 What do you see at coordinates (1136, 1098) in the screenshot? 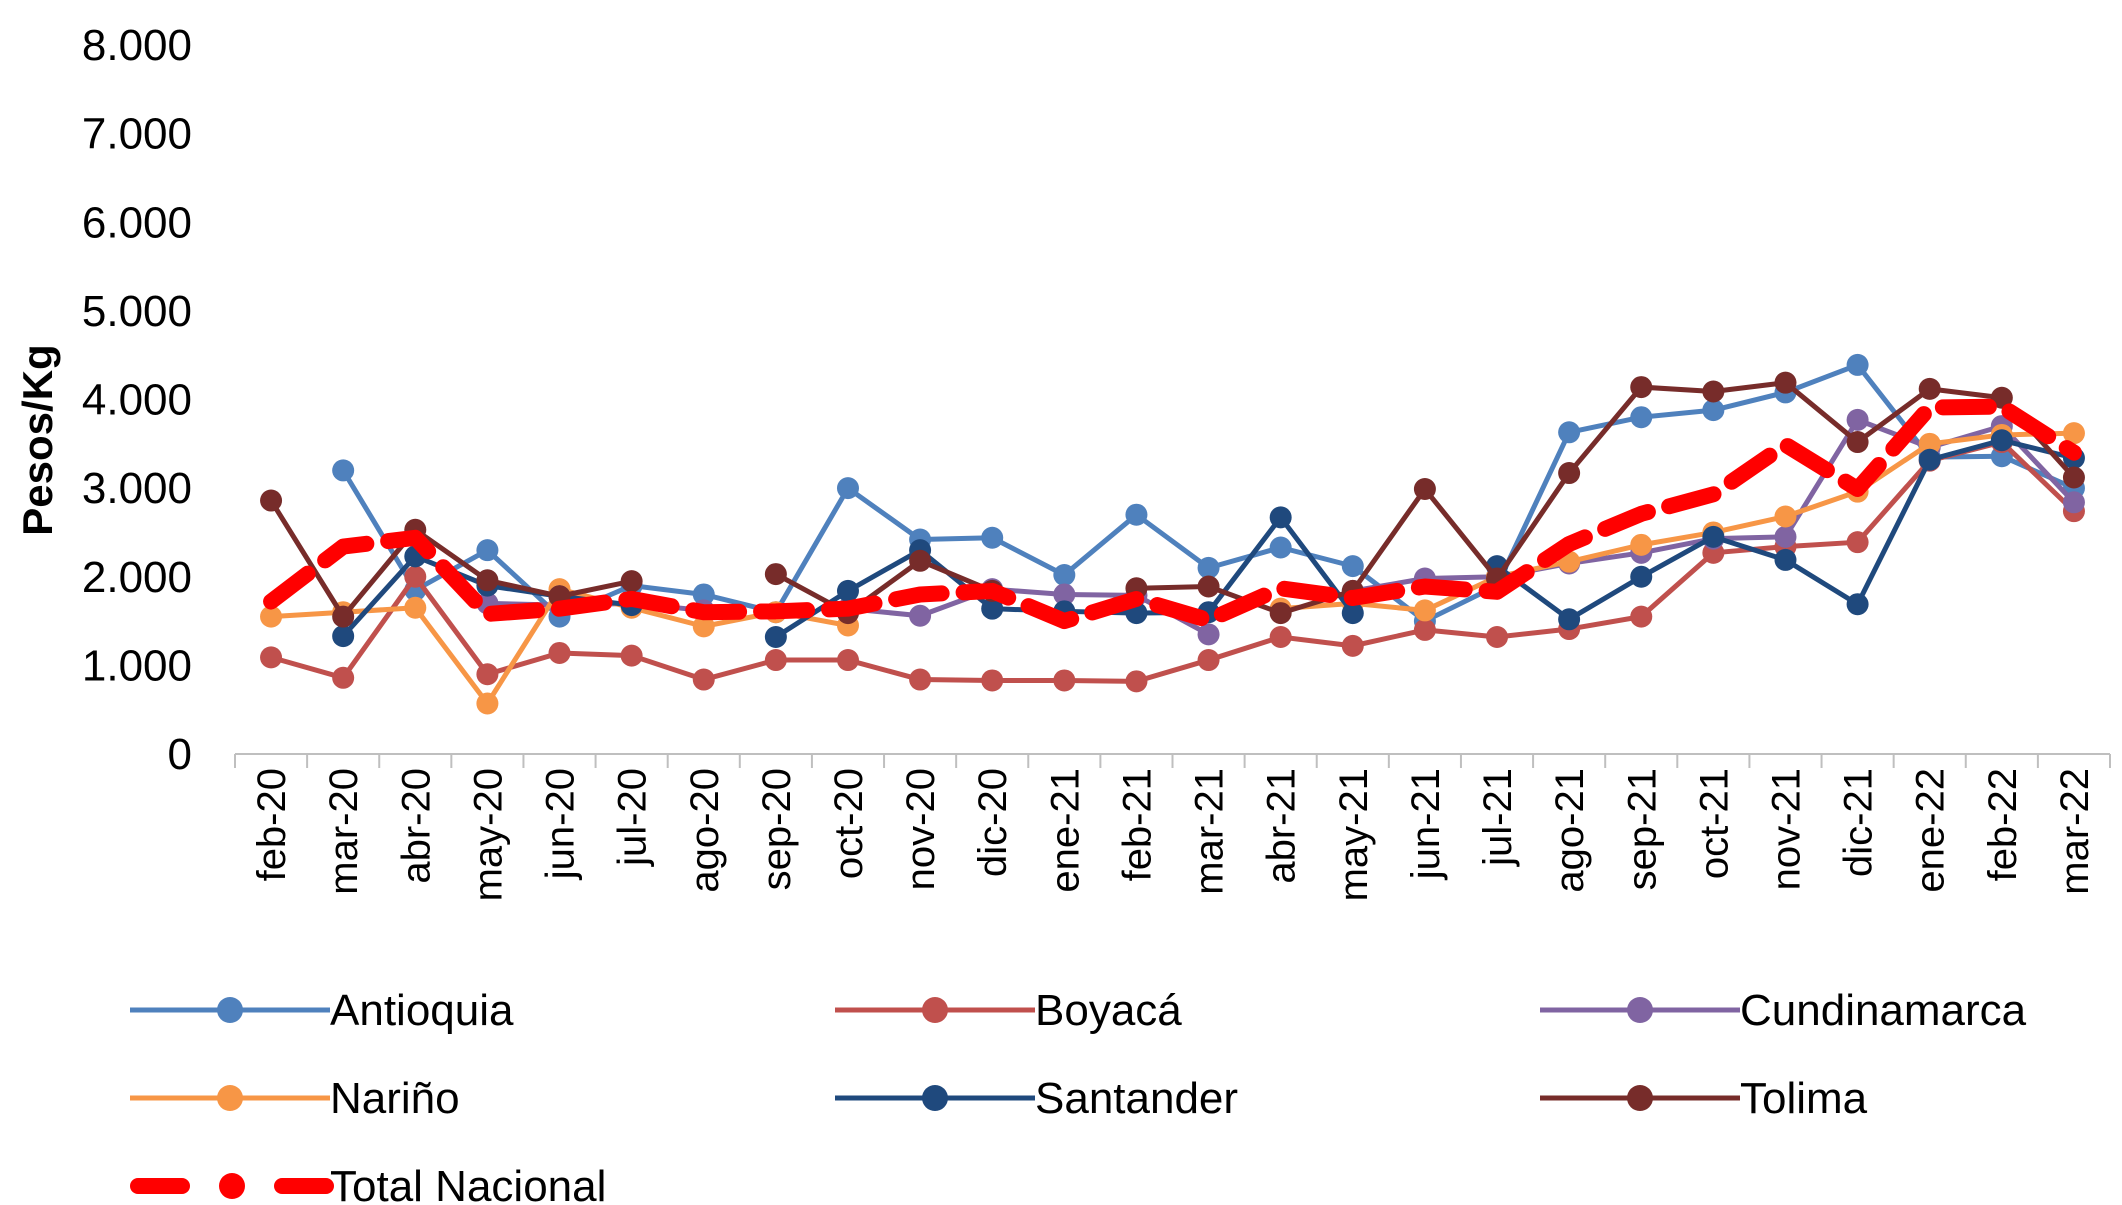
I see `legend-label: Santander` at bounding box center [1136, 1098].